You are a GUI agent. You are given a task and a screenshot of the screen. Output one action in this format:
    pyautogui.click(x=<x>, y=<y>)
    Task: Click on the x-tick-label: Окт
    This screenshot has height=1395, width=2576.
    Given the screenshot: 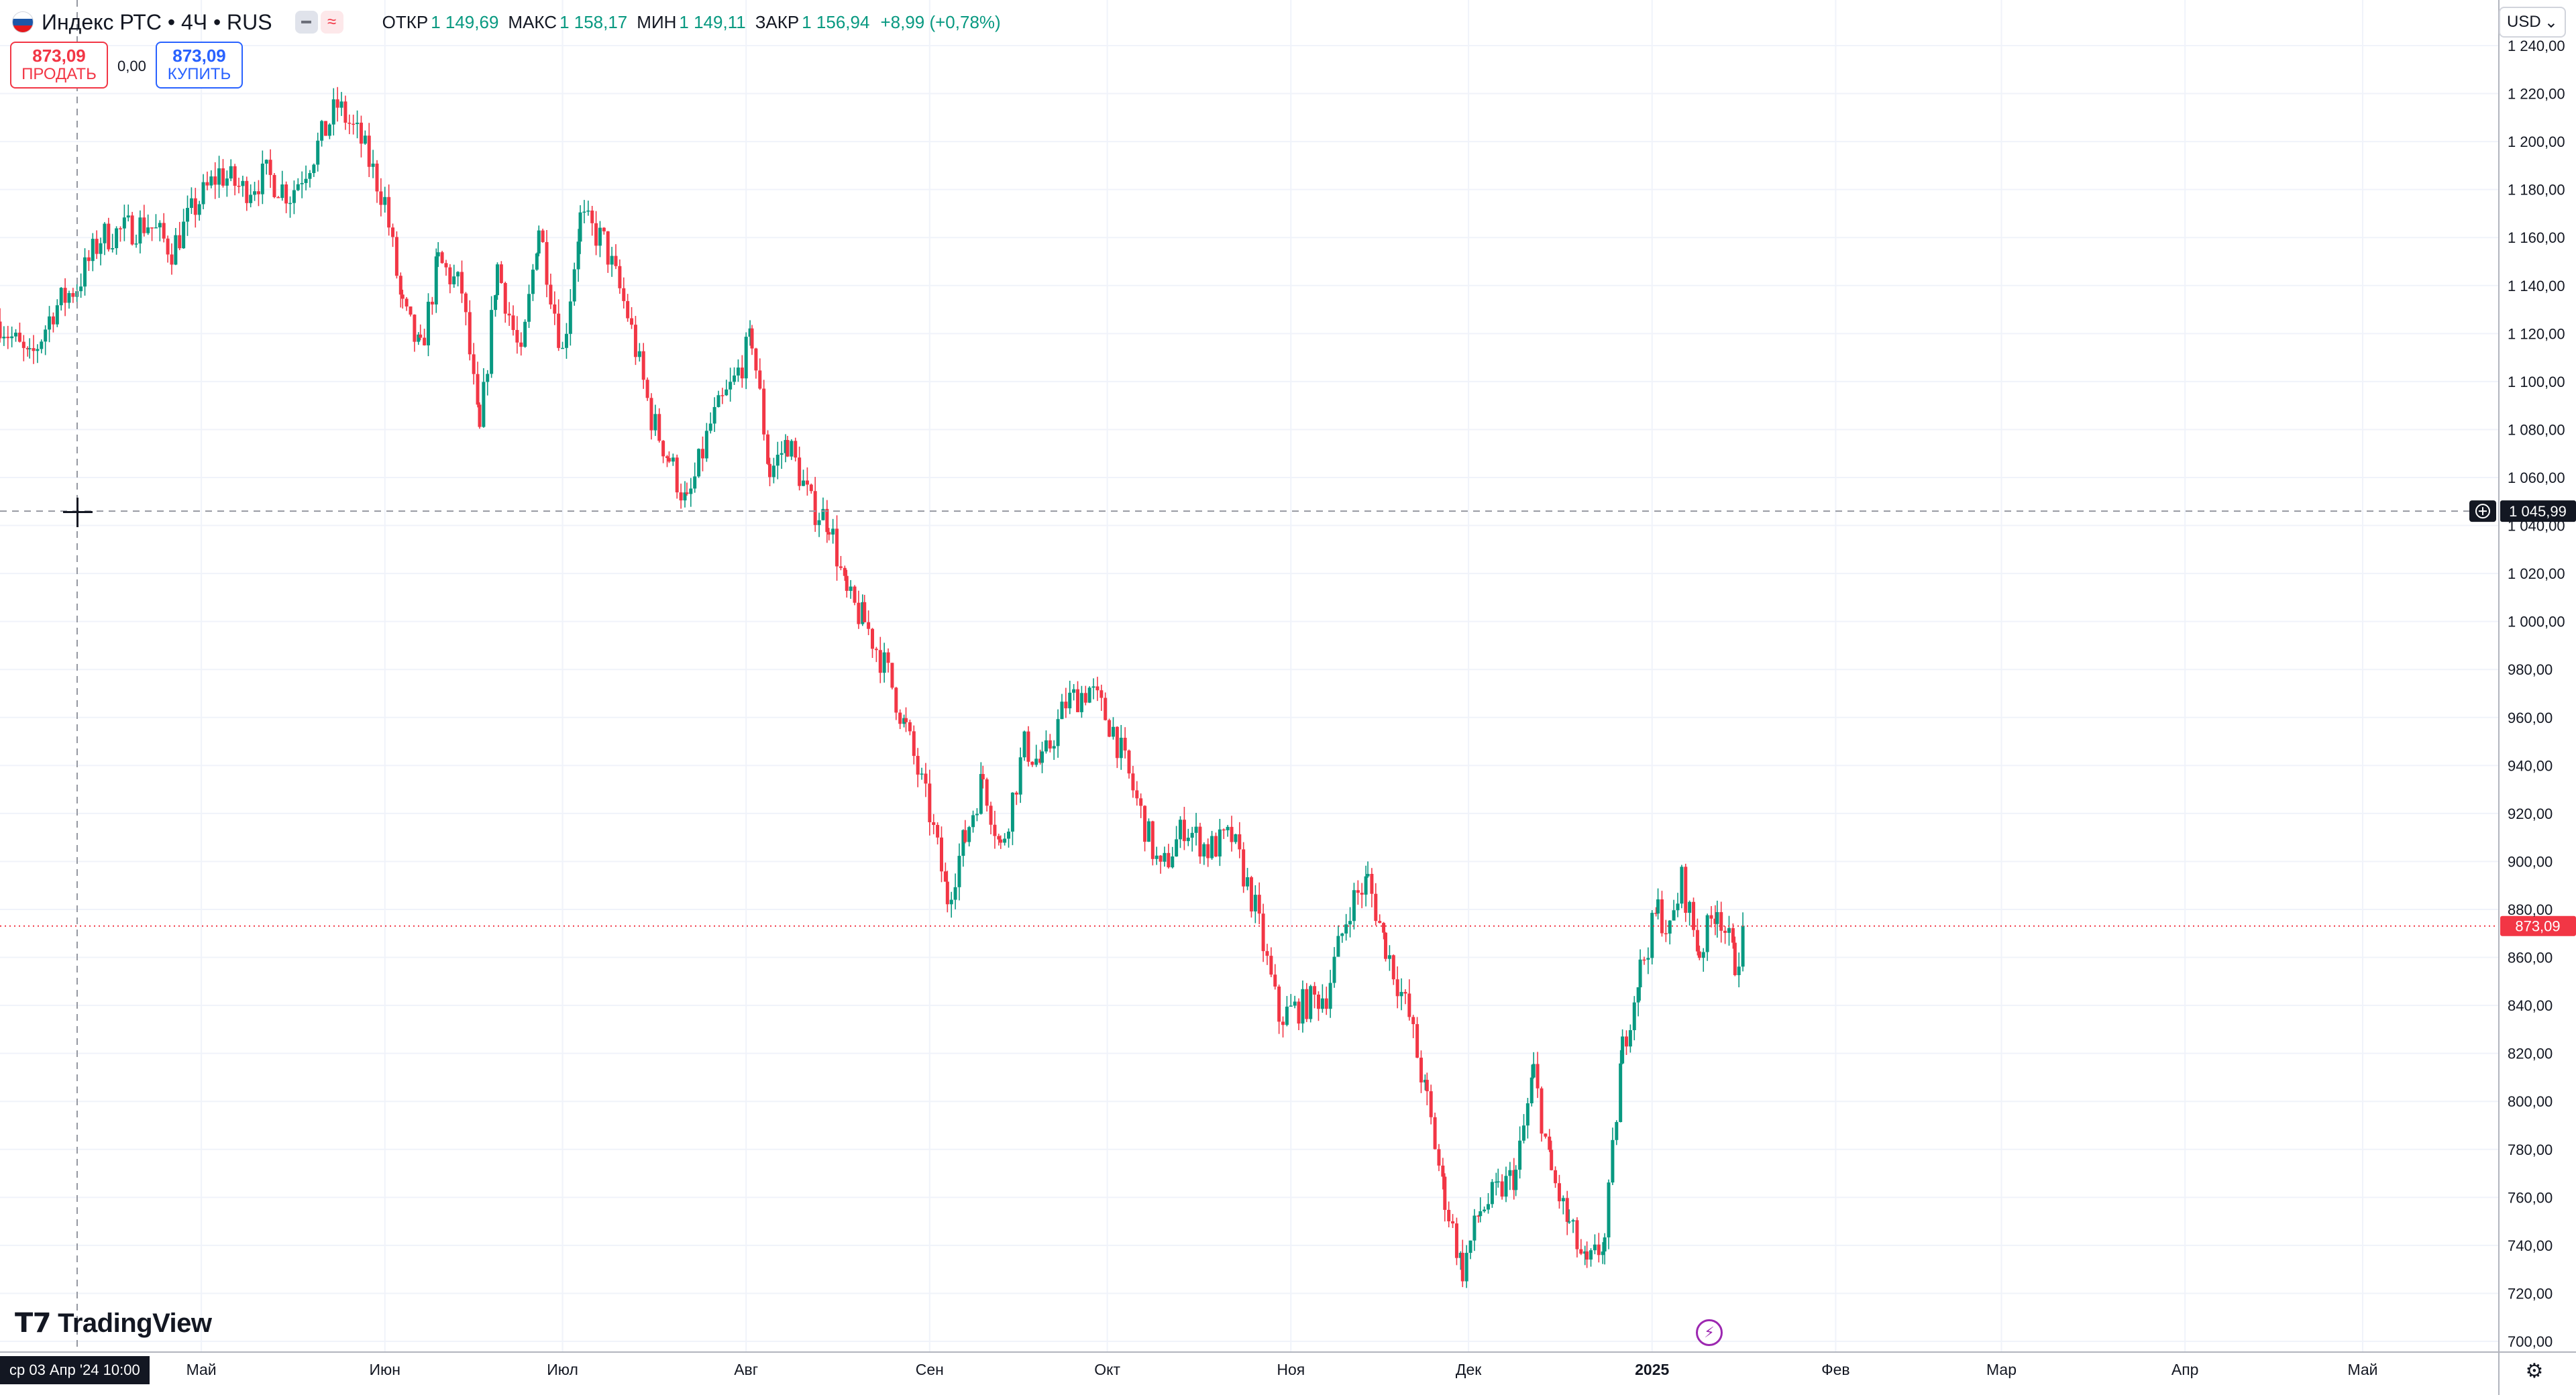 What is the action you would take?
    pyautogui.click(x=1107, y=1369)
    